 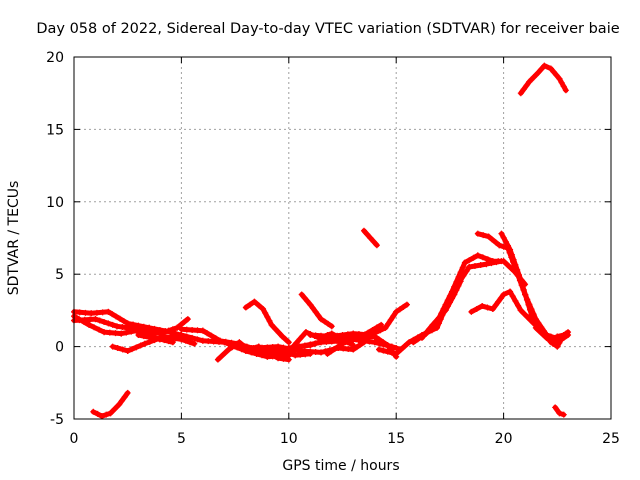 I want to click on y-tick-label: -5, so click(x=57, y=420).